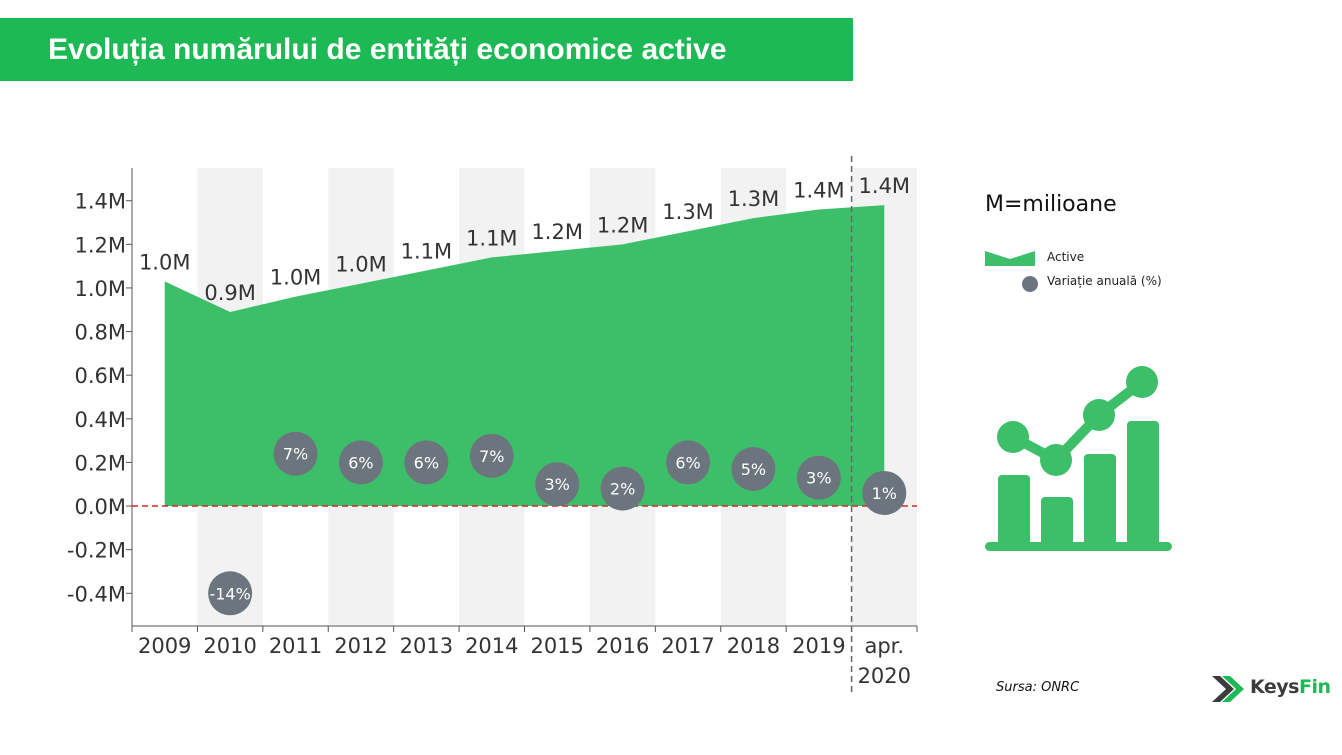 The image size is (1342, 755). What do you see at coordinates (100, 376) in the screenshot?
I see `y-tick-label: 0.6M` at bounding box center [100, 376].